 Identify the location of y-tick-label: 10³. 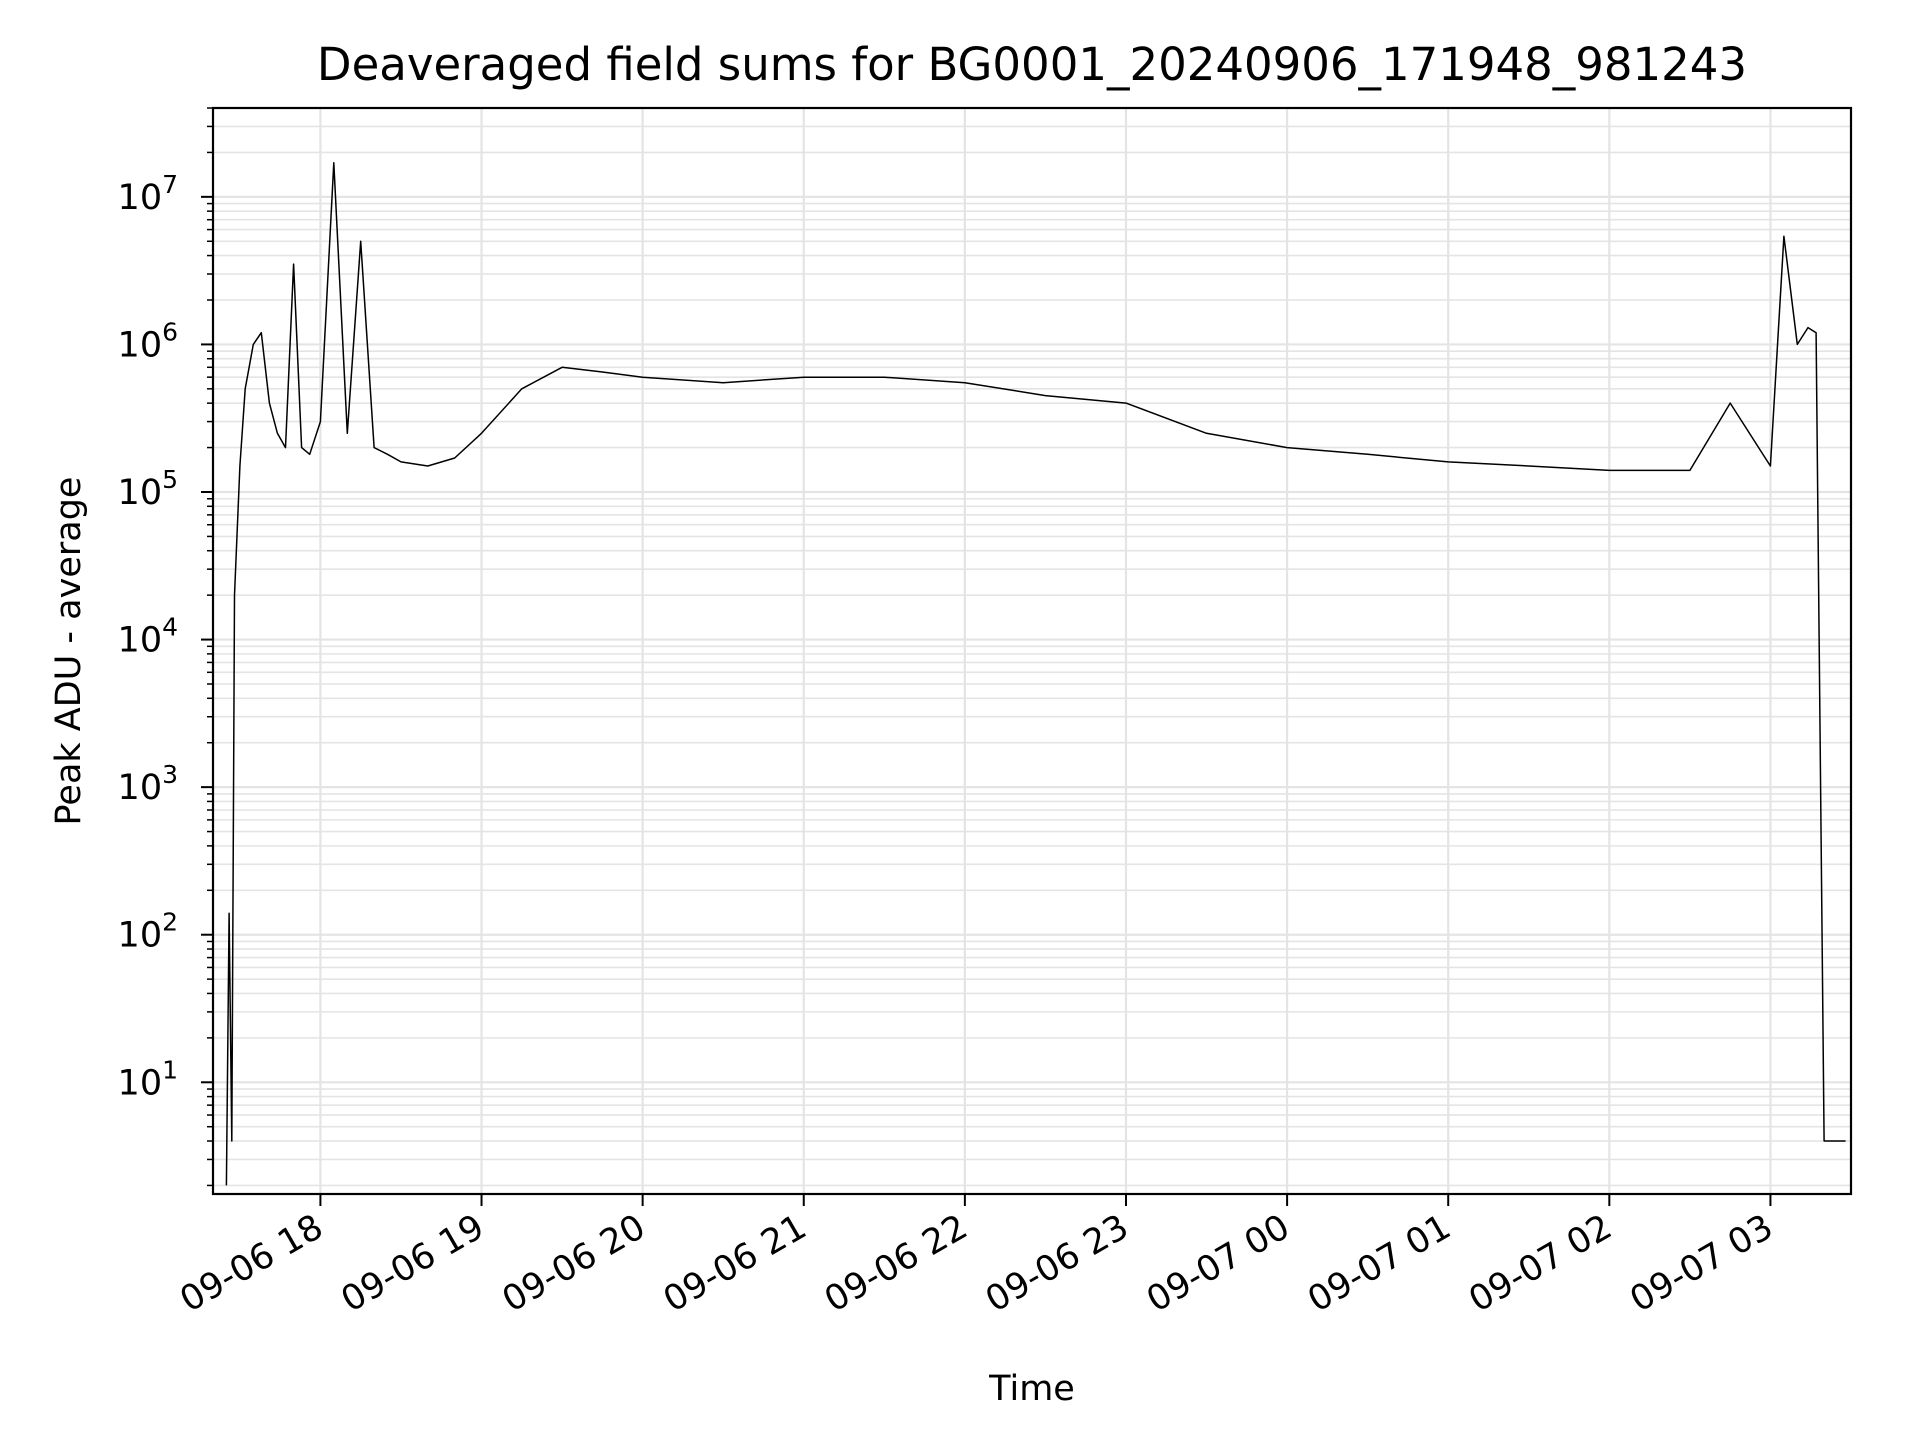
(148, 784).